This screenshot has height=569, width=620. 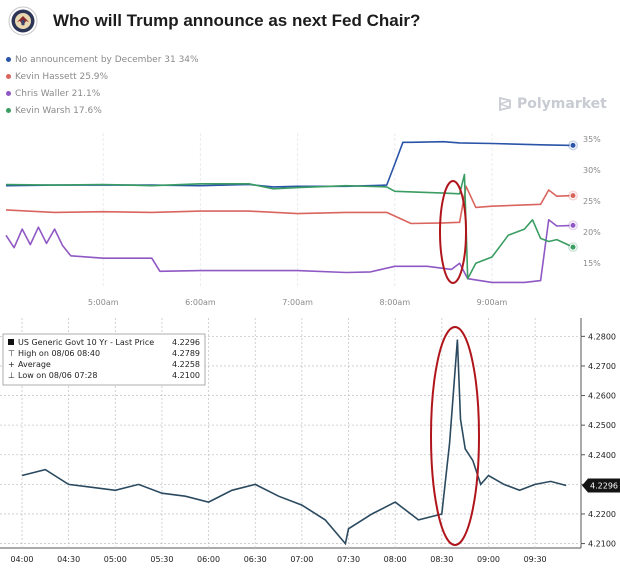 What do you see at coordinates (186, 342) in the screenshot?
I see `legend-last-price-value: 4.2296` at bounding box center [186, 342].